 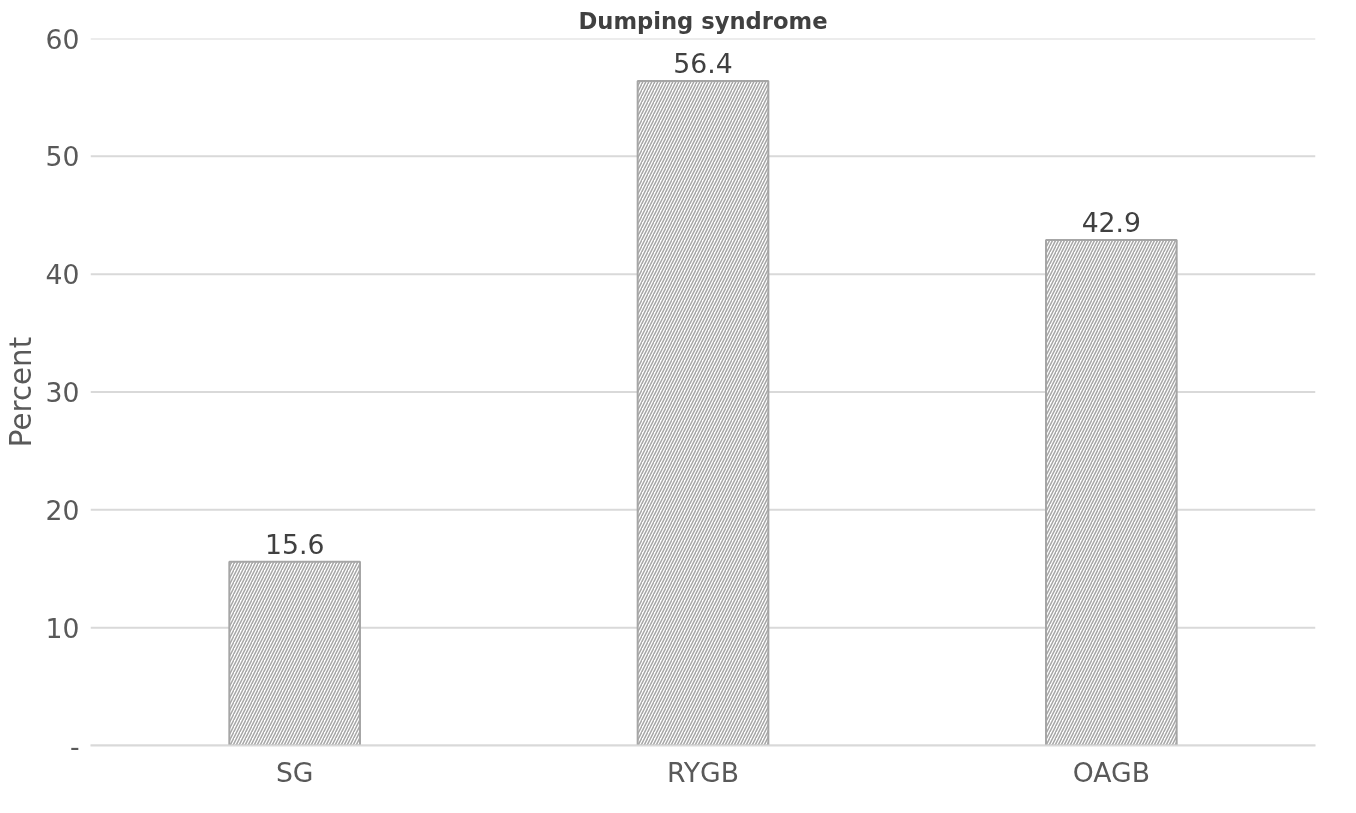 I want to click on chart-title: Dumping syndrome, so click(x=703, y=20).